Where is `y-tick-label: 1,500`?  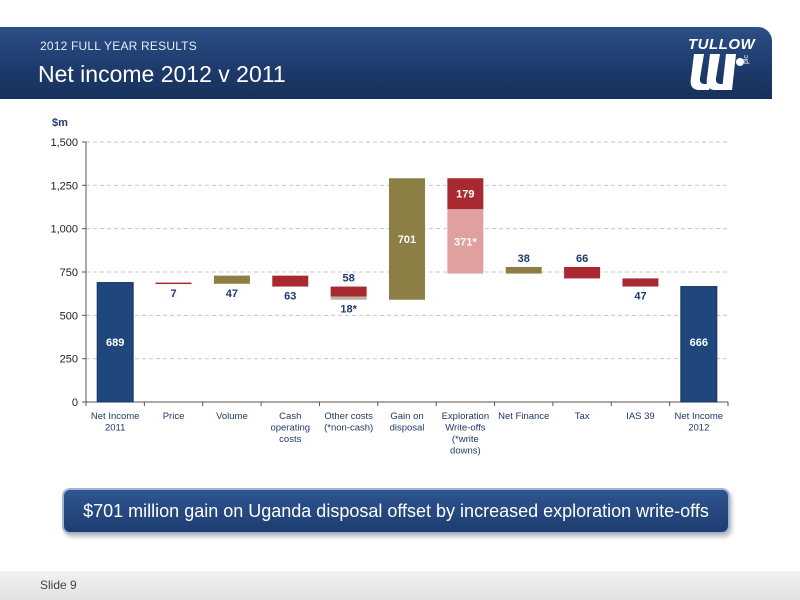
y-tick-label: 1,500 is located at coordinates (64, 143).